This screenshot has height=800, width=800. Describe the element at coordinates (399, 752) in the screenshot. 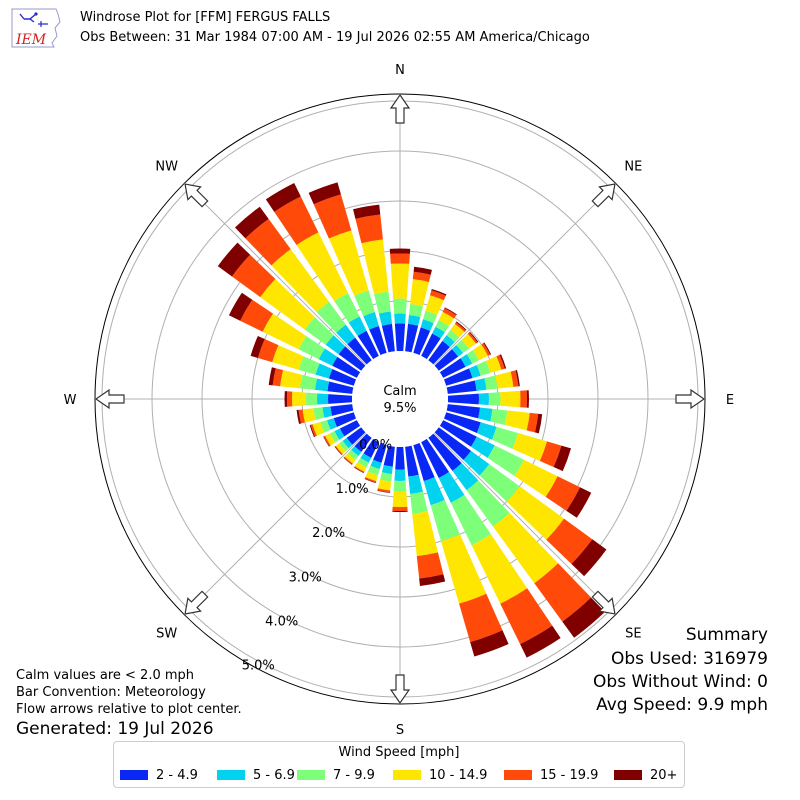

I see `legend-title: Wind Speed [mph]` at that location.